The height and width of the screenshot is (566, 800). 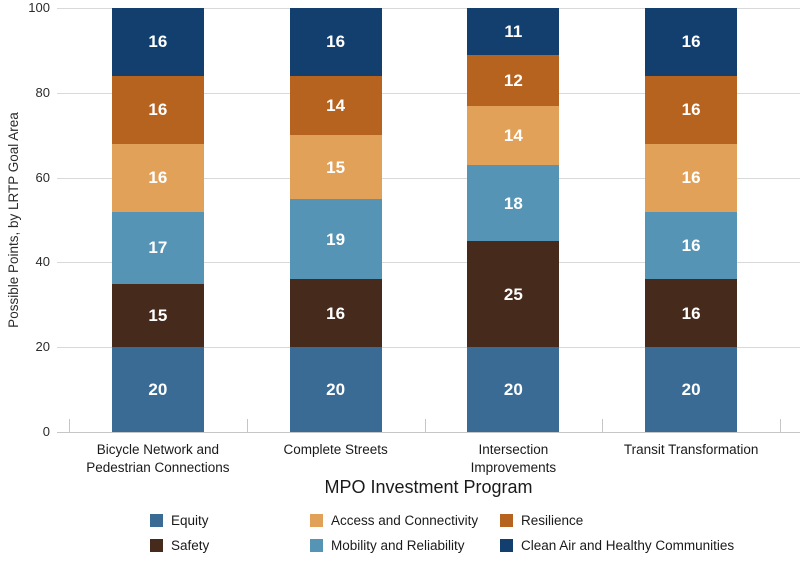 What do you see at coordinates (506, 545) in the screenshot?
I see `legend-swatch-clean-air-and-healthy-communities` at bounding box center [506, 545].